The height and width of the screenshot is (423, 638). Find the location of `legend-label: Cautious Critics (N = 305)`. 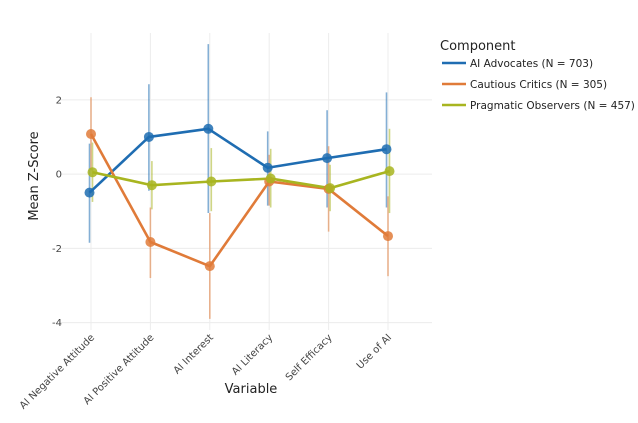

legend-label: Cautious Critics (N = 305) is located at coordinates (538, 85).